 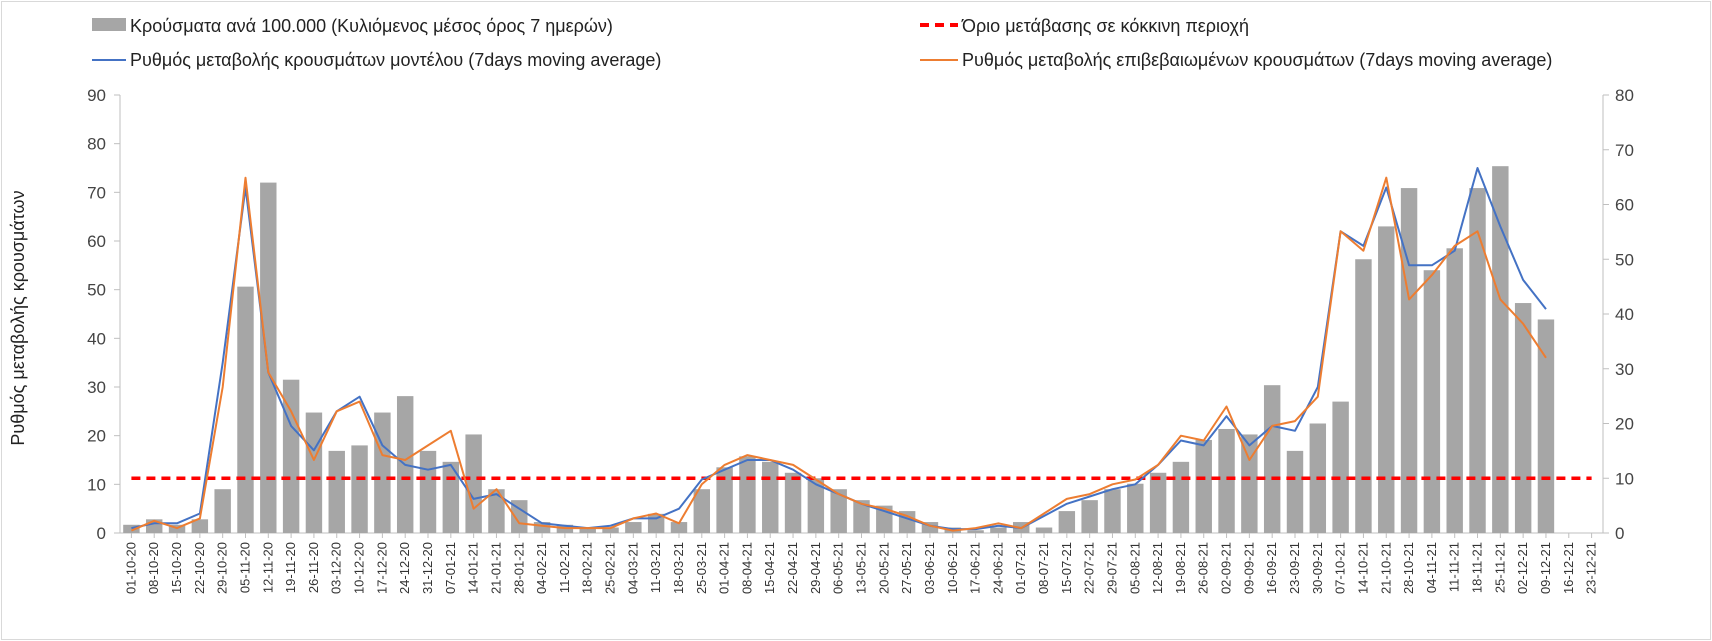 What do you see at coordinates (1226, 568) in the screenshot?
I see `x-tick-label: 02-09-21` at bounding box center [1226, 568].